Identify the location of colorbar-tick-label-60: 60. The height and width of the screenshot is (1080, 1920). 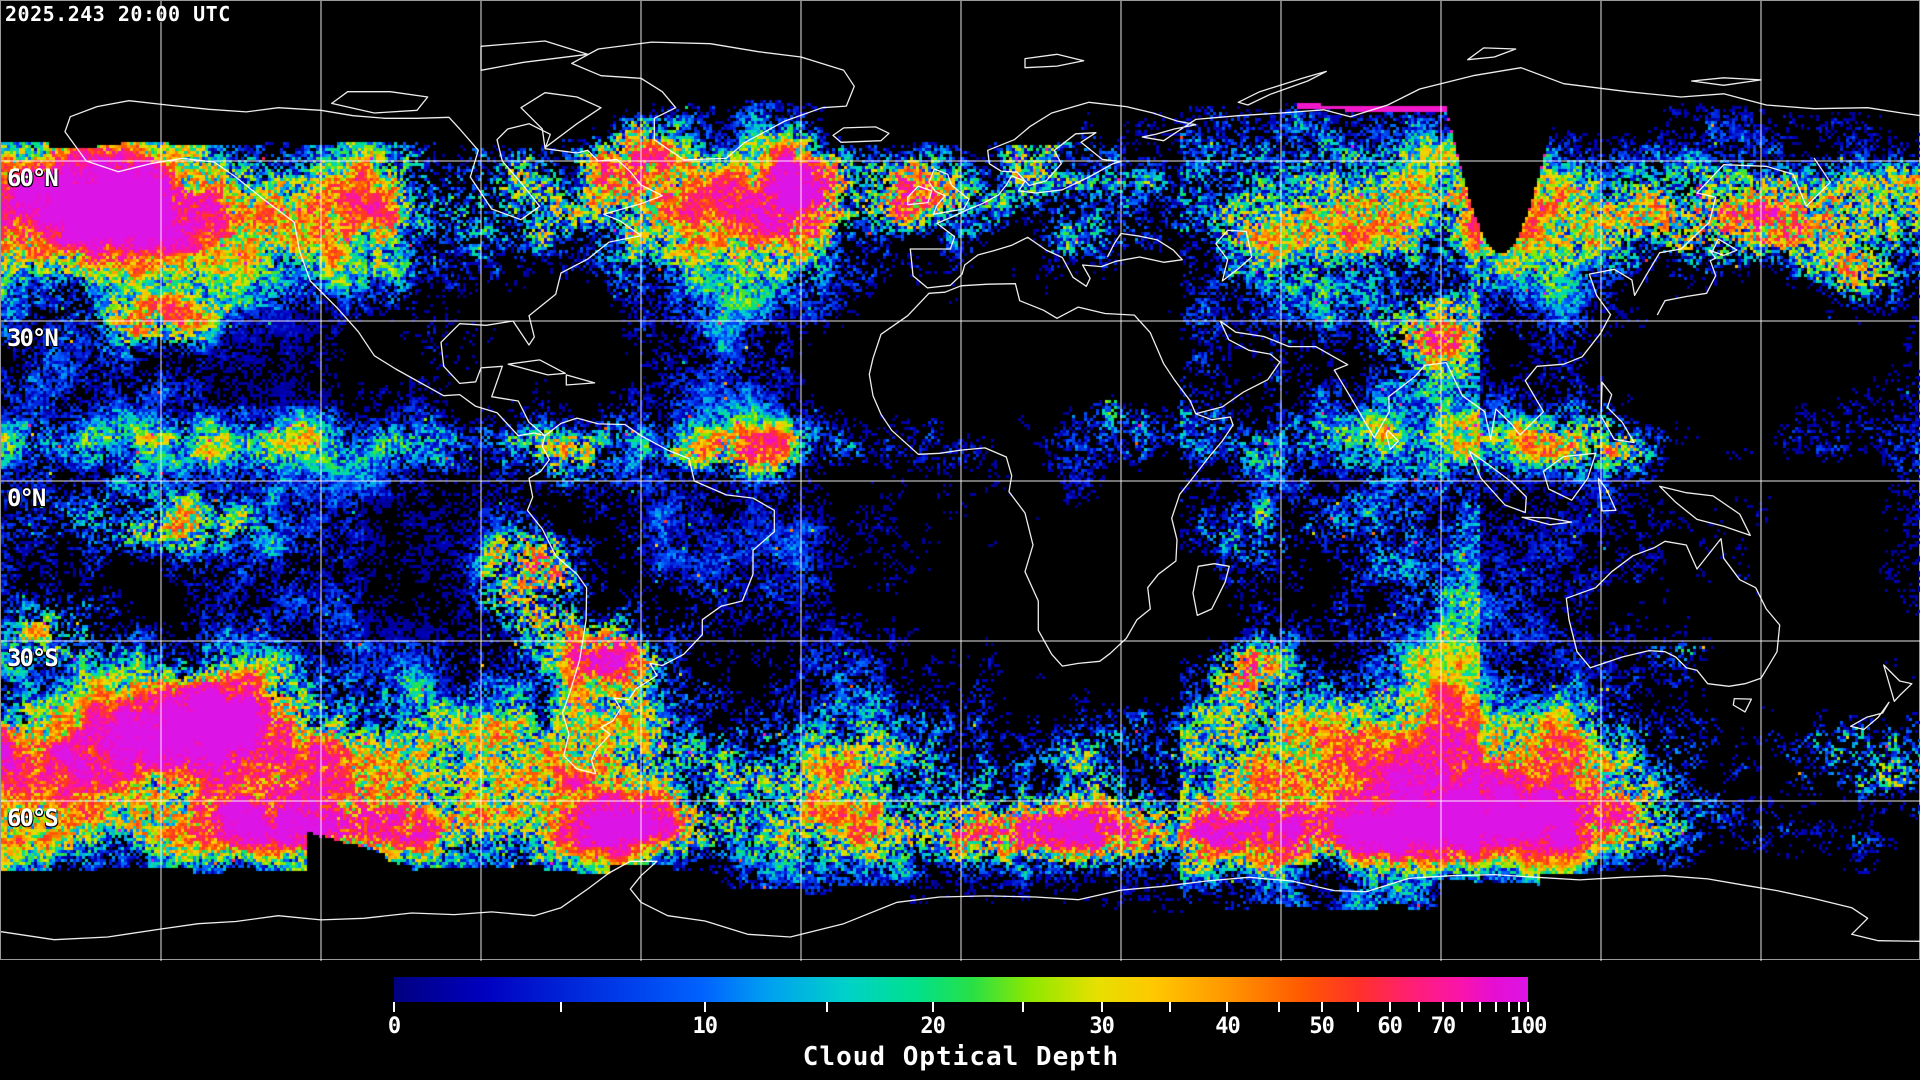
(1389, 1026).